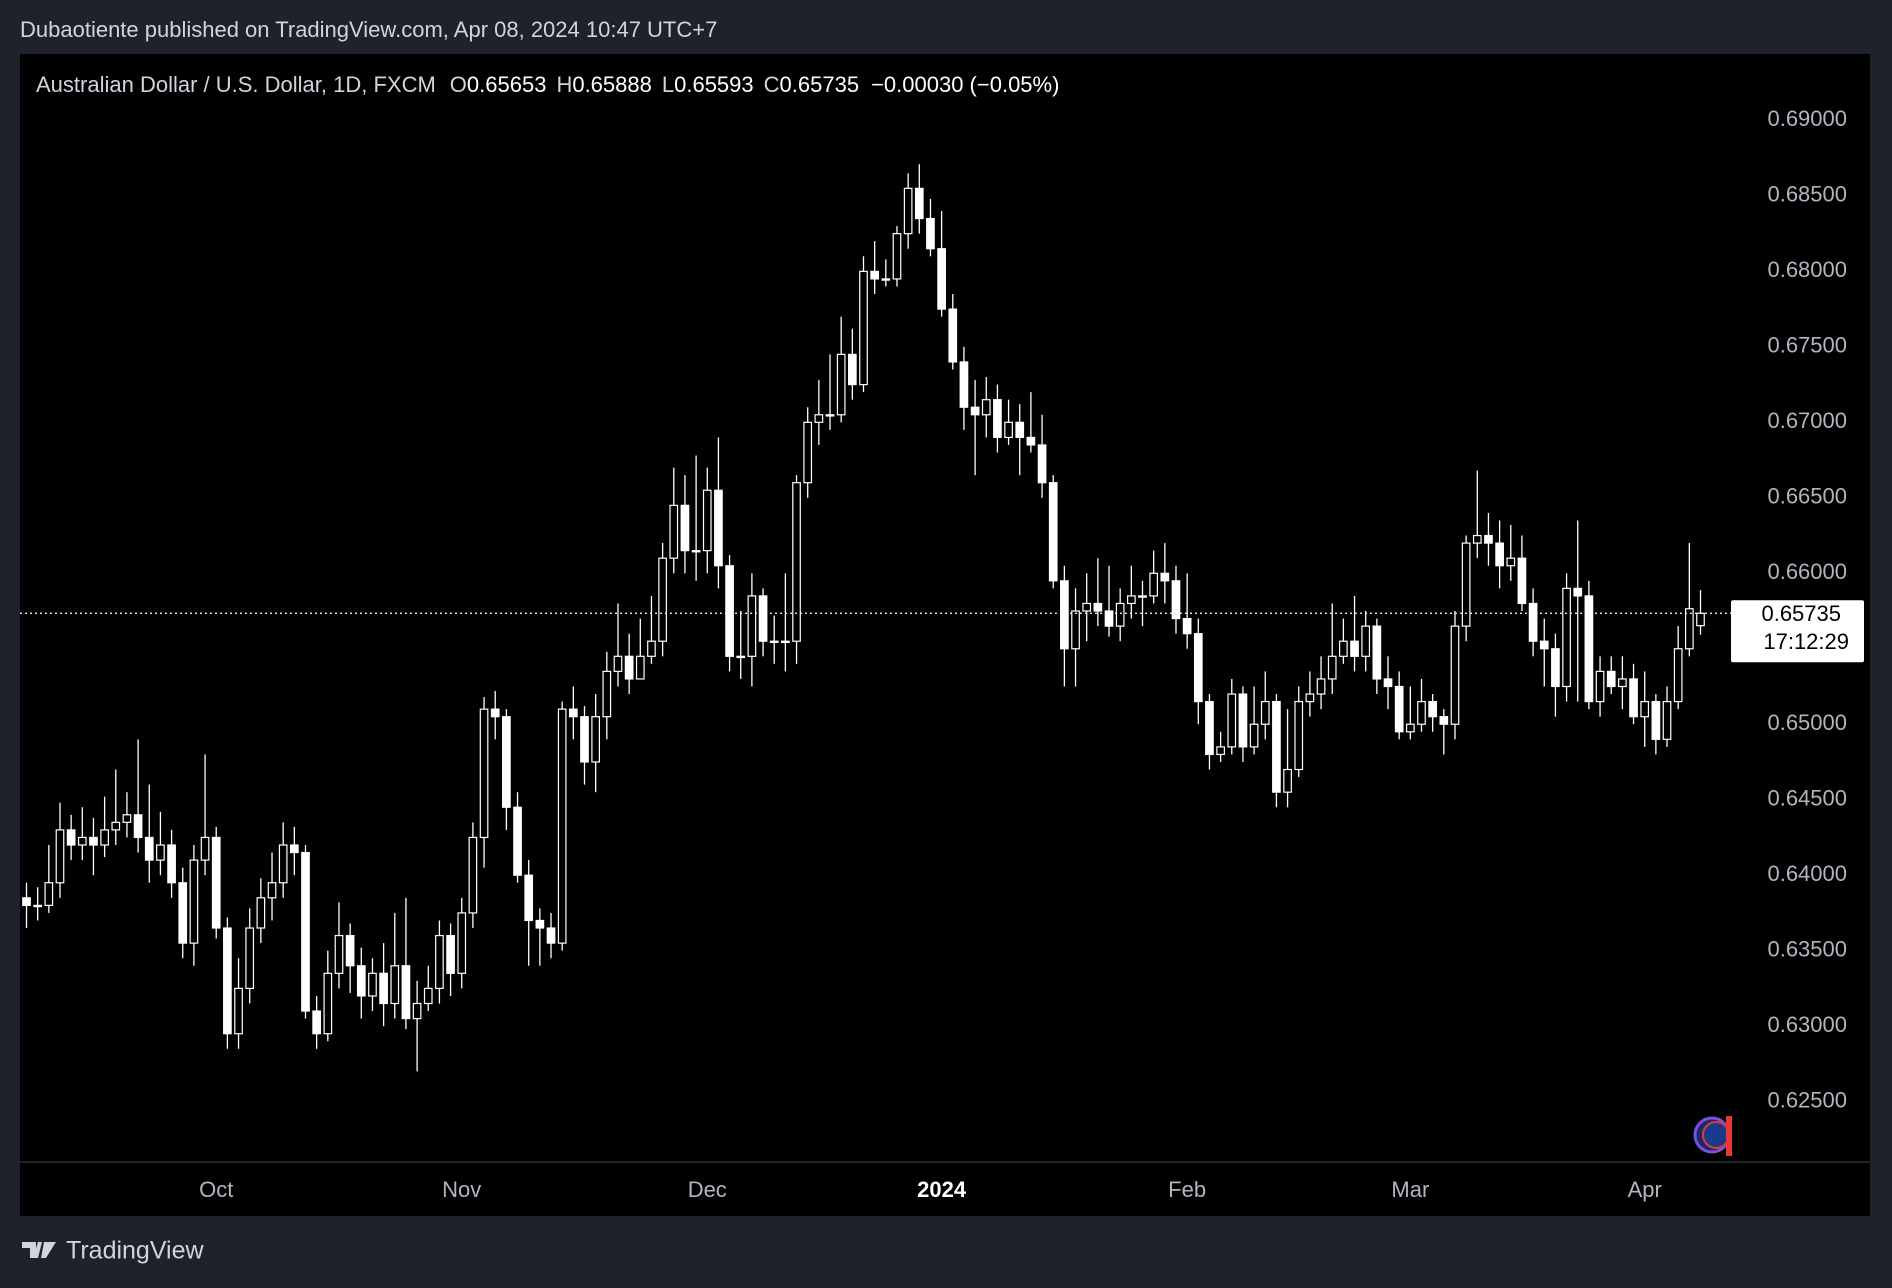 This screenshot has height=1288, width=1892. What do you see at coordinates (714, 84) in the screenshot?
I see `ohlc-value: 0.65593` at bounding box center [714, 84].